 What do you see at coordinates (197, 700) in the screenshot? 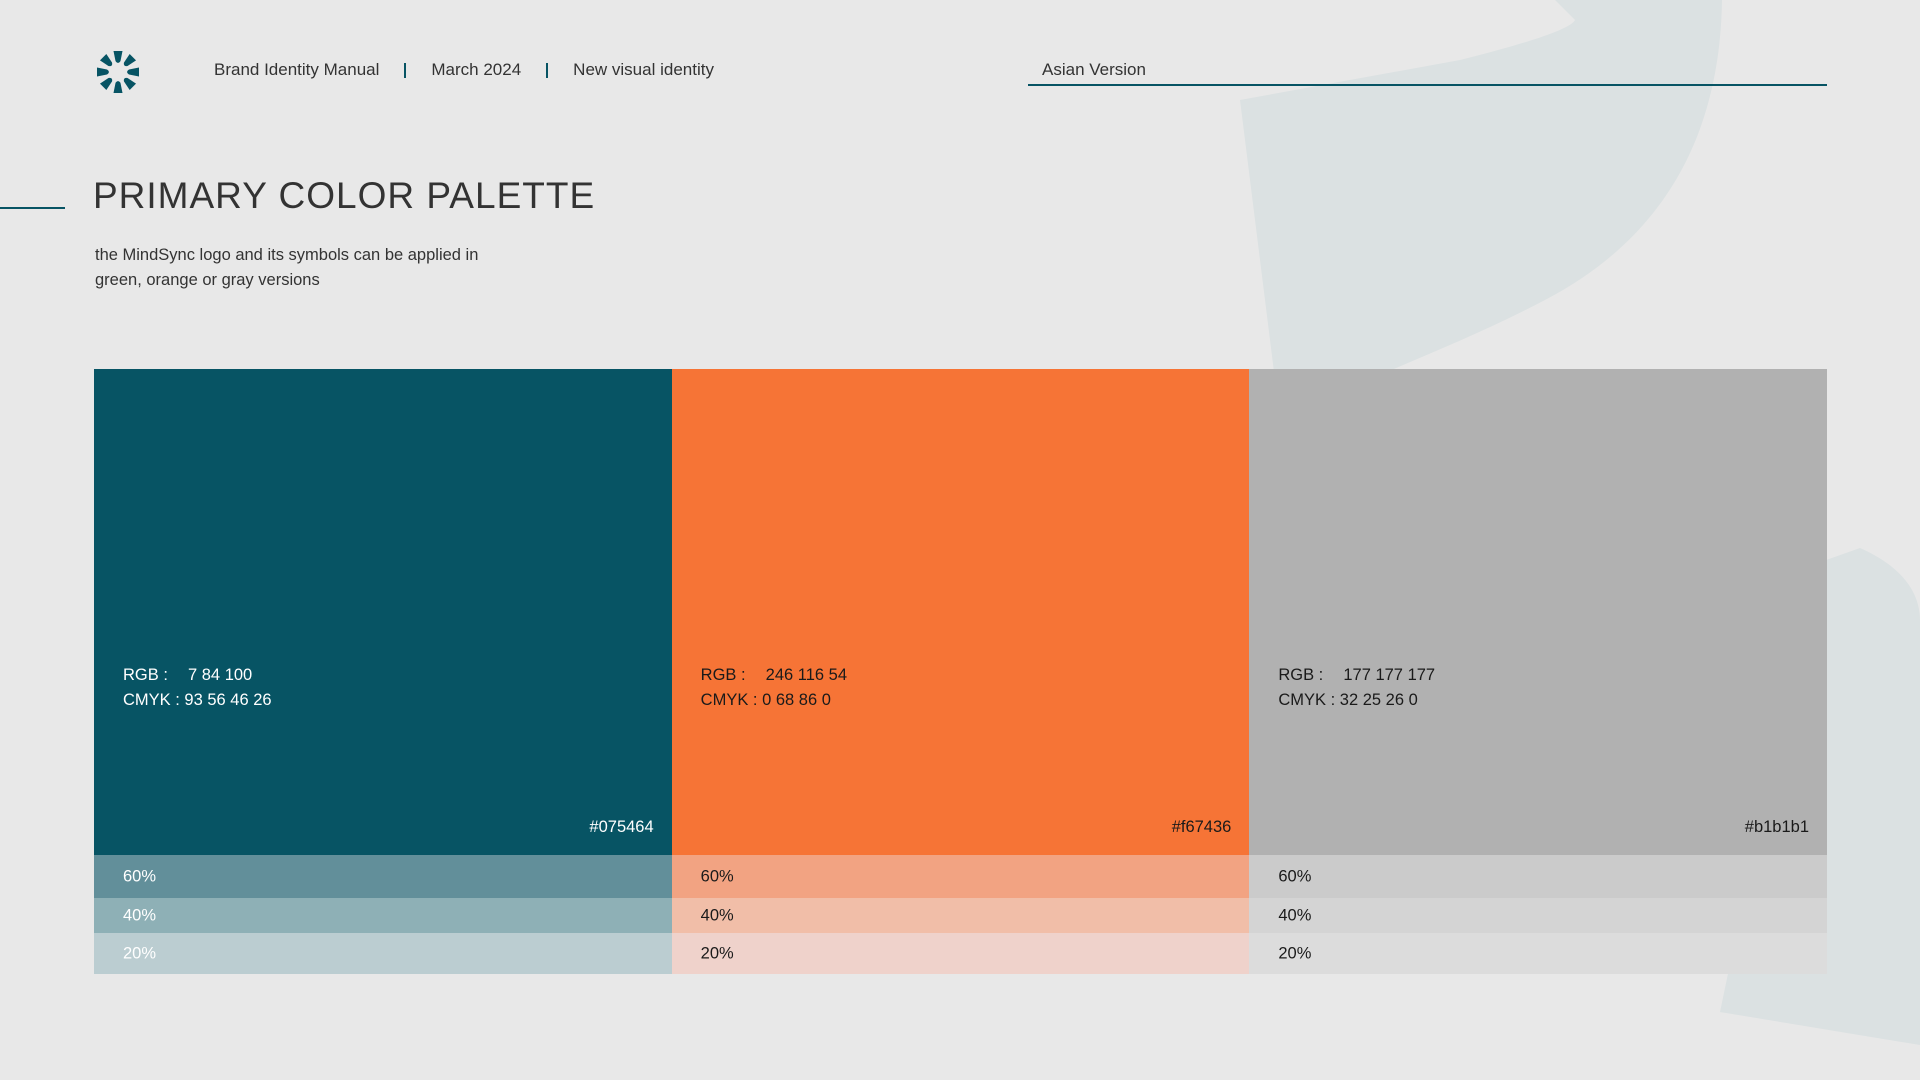
I see `cmyk-line: CMYK : 93 56 46 26` at bounding box center [197, 700].